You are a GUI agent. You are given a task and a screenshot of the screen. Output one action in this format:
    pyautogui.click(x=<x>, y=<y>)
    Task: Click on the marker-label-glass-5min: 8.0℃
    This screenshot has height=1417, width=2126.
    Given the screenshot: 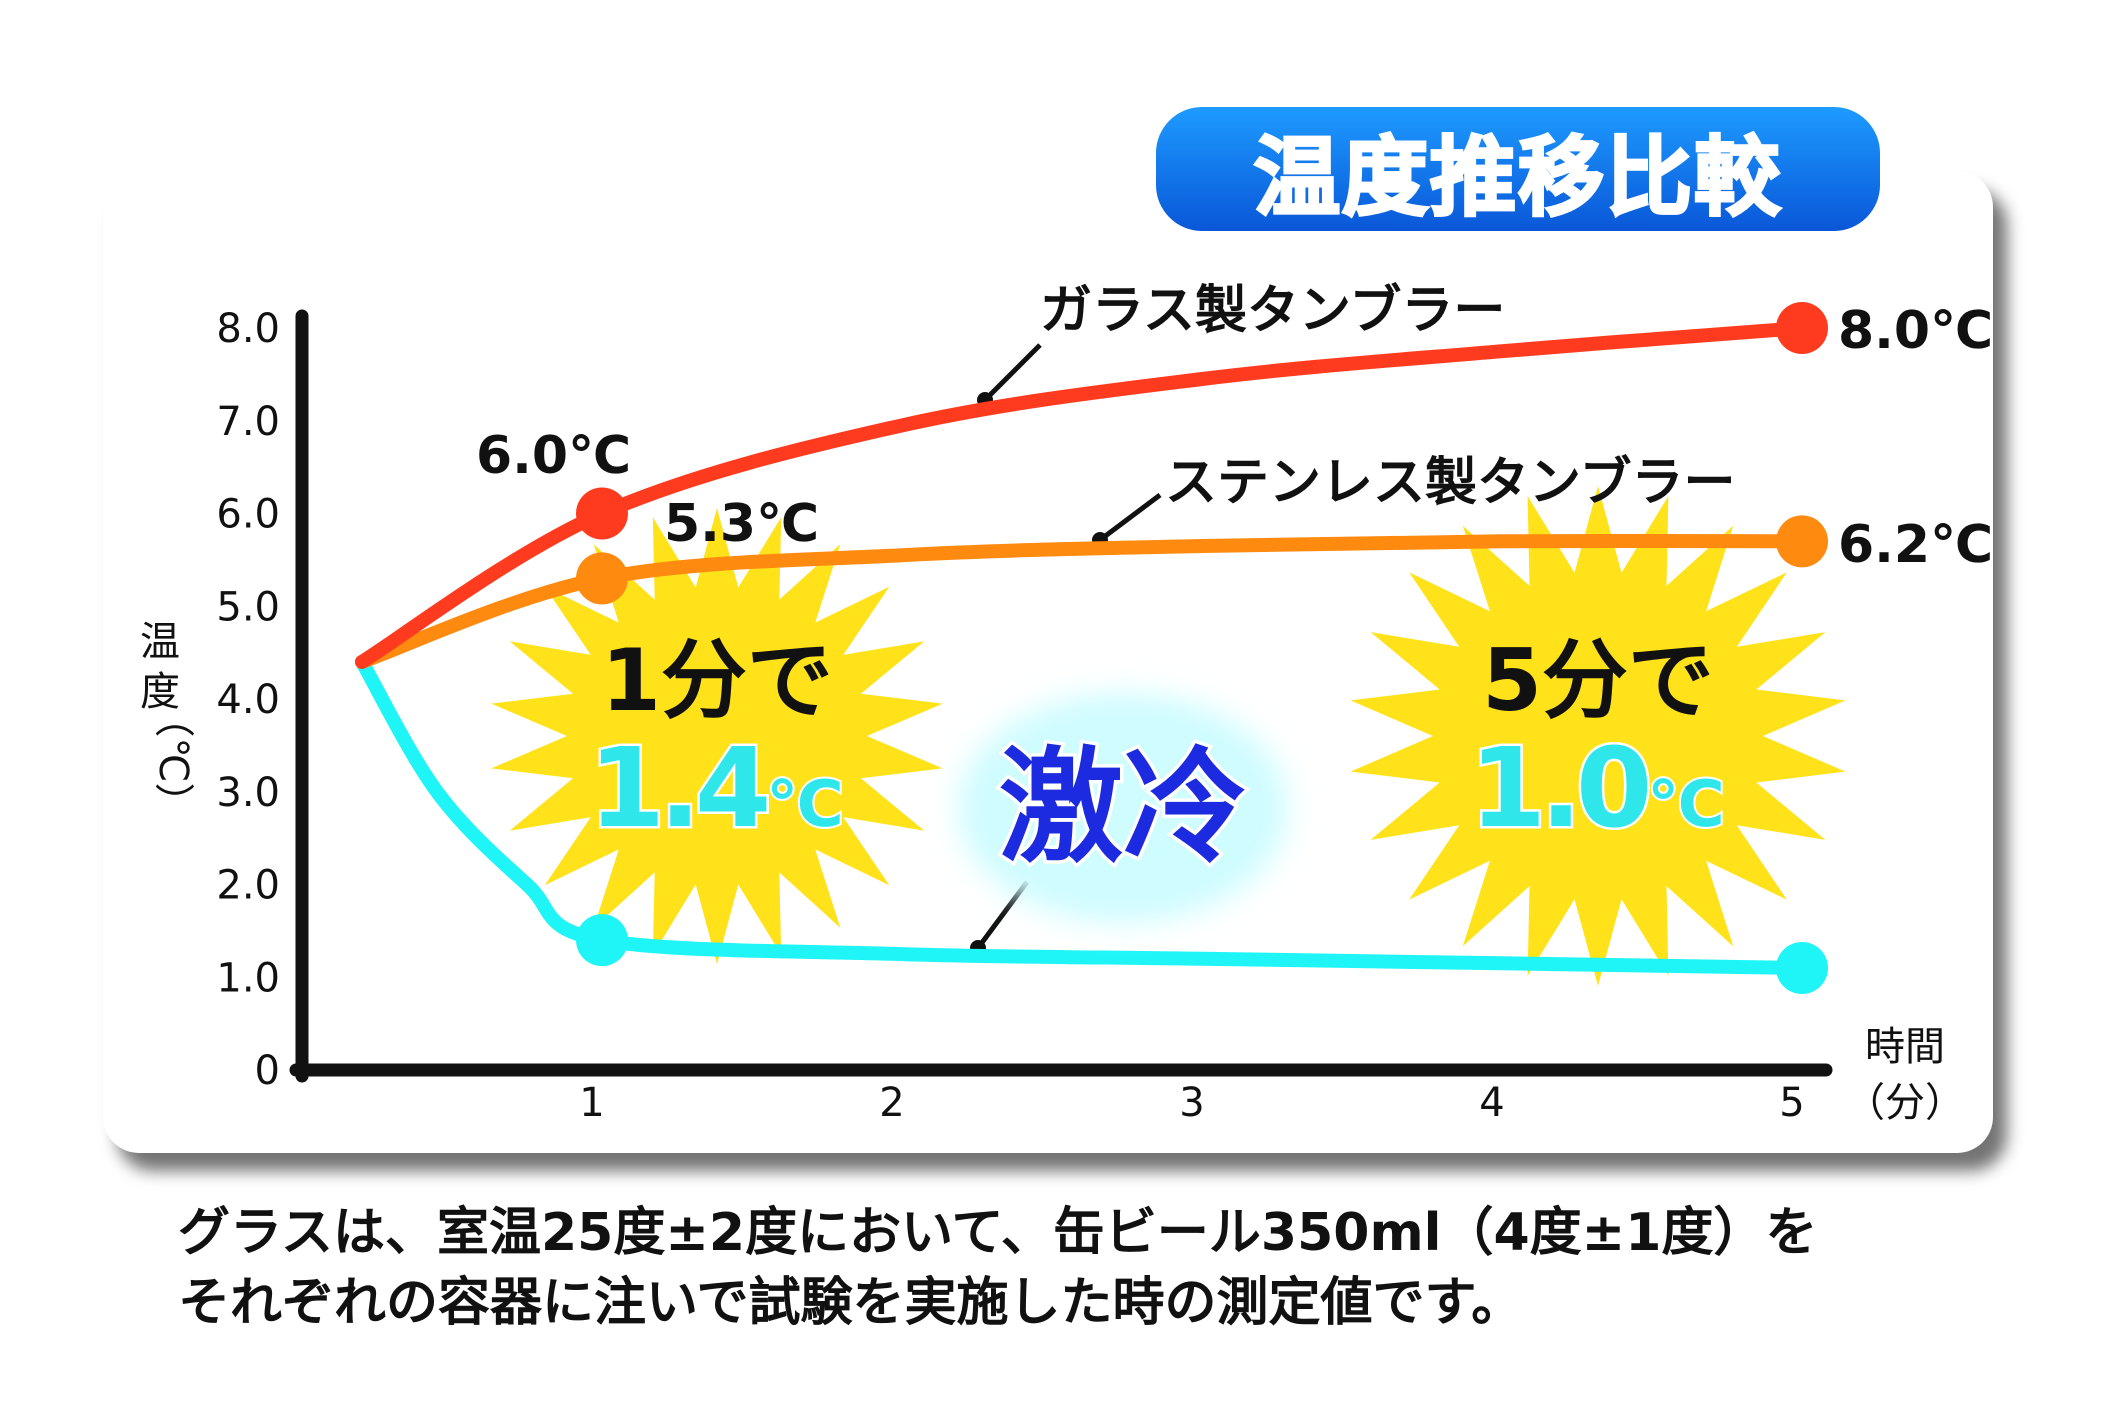 What is the action you would take?
    pyautogui.click(x=1915, y=331)
    